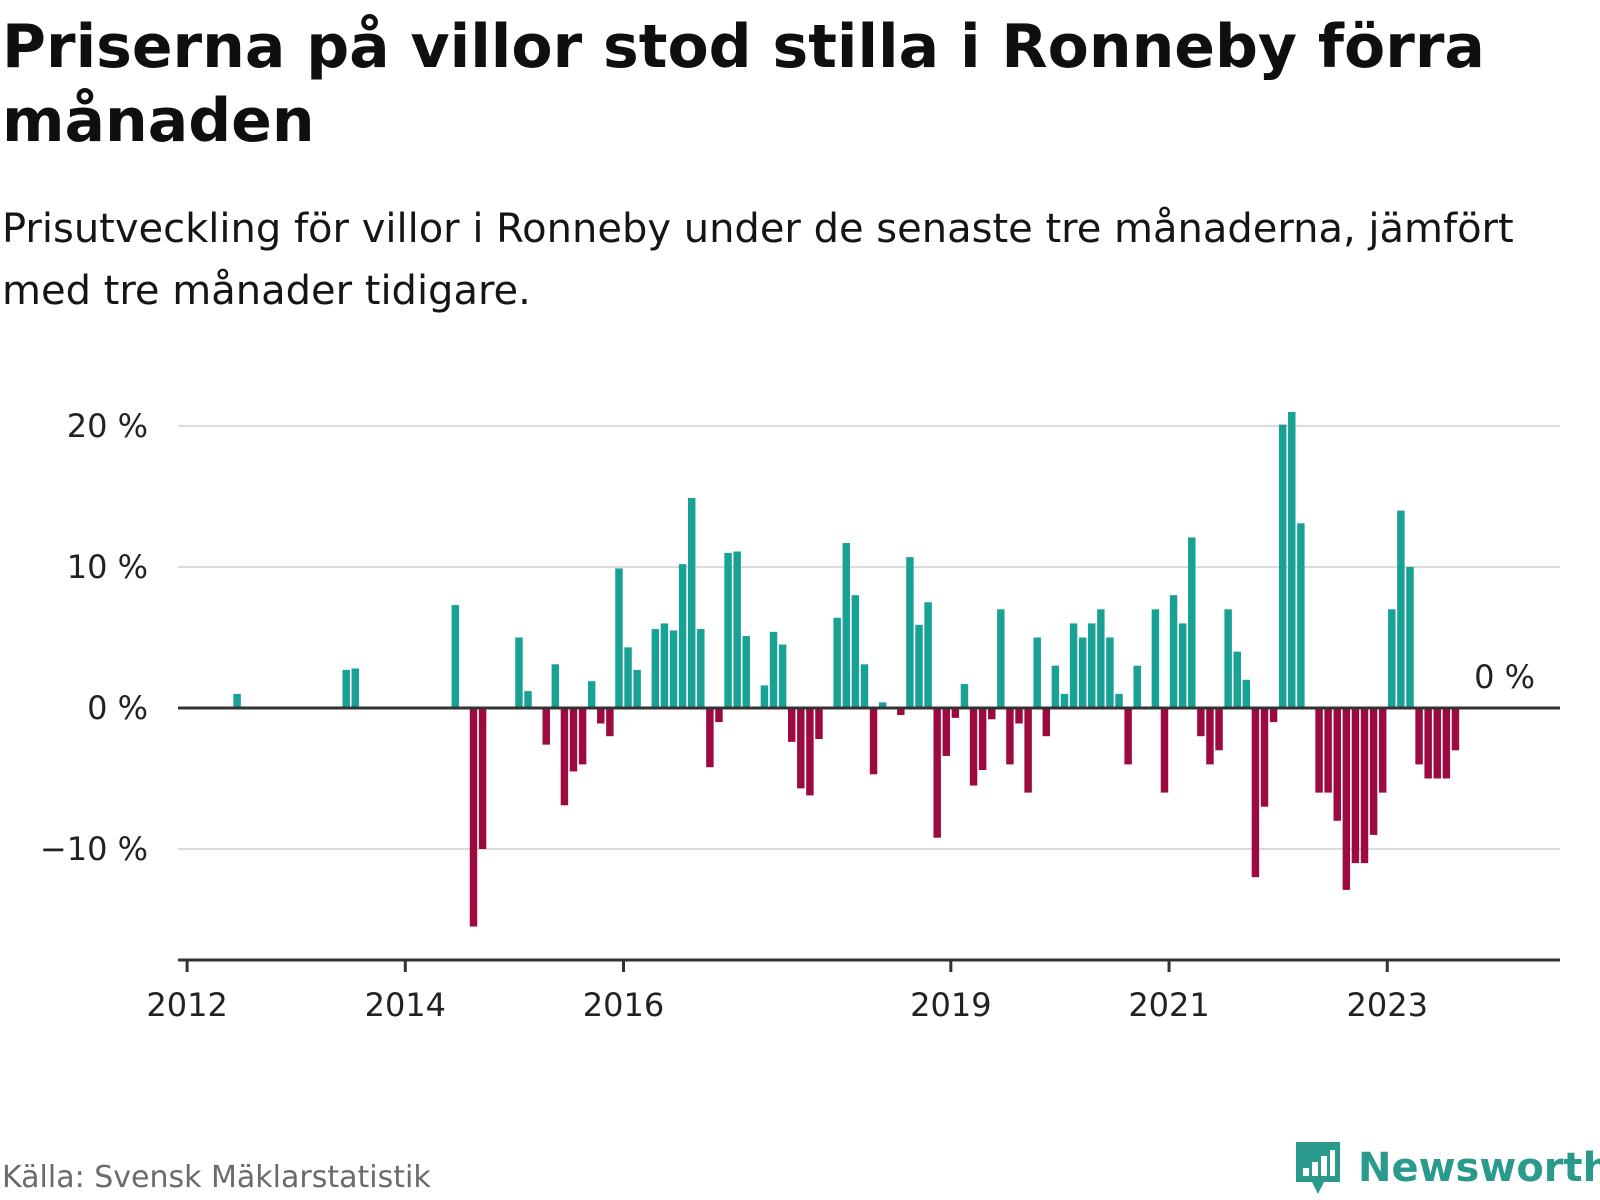 Image resolution: width=1600 pixels, height=1200 pixels. What do you see at coordinates (623, 1005) in the screenshot?
I see `x-tick-label: 2016` at bounding box center [623, 1005].